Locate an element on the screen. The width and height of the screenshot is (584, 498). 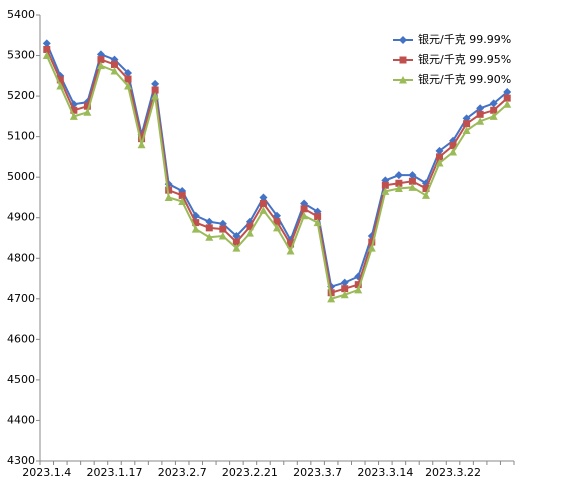
y-tick-label: 5200 is located at coordinates (21, 95).